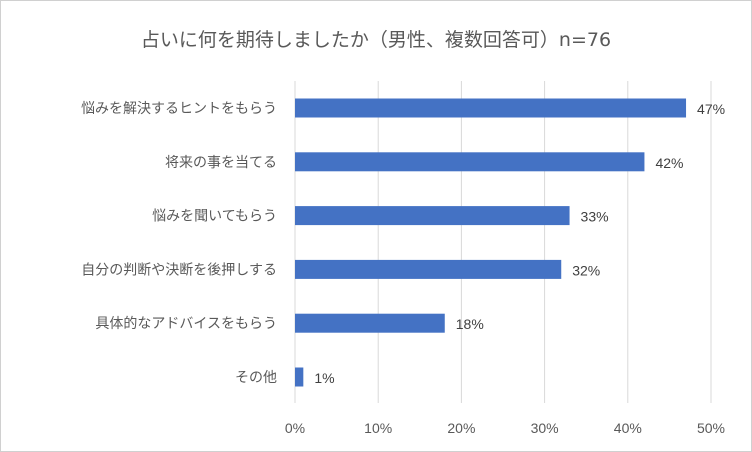 Image resolution: width=752 pixels, height=452 pixels. What do you see at coordinates (256, 378) in the screenshot?
I see `category-label: その他` at bounding box center [256, 378].